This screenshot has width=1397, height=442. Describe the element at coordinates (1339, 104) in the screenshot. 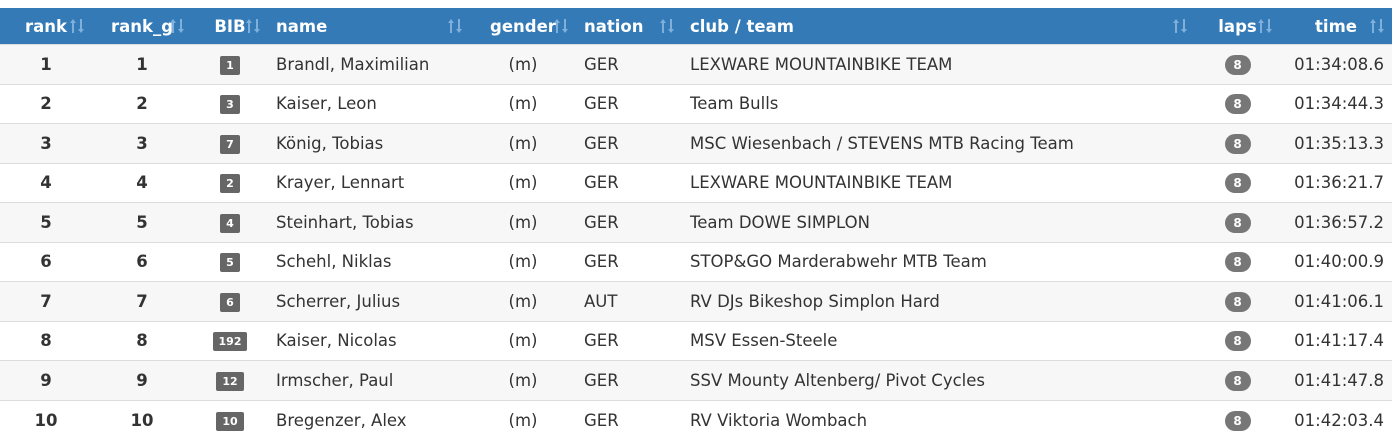

I see `cell-text: 01:34:44.3` at that location.